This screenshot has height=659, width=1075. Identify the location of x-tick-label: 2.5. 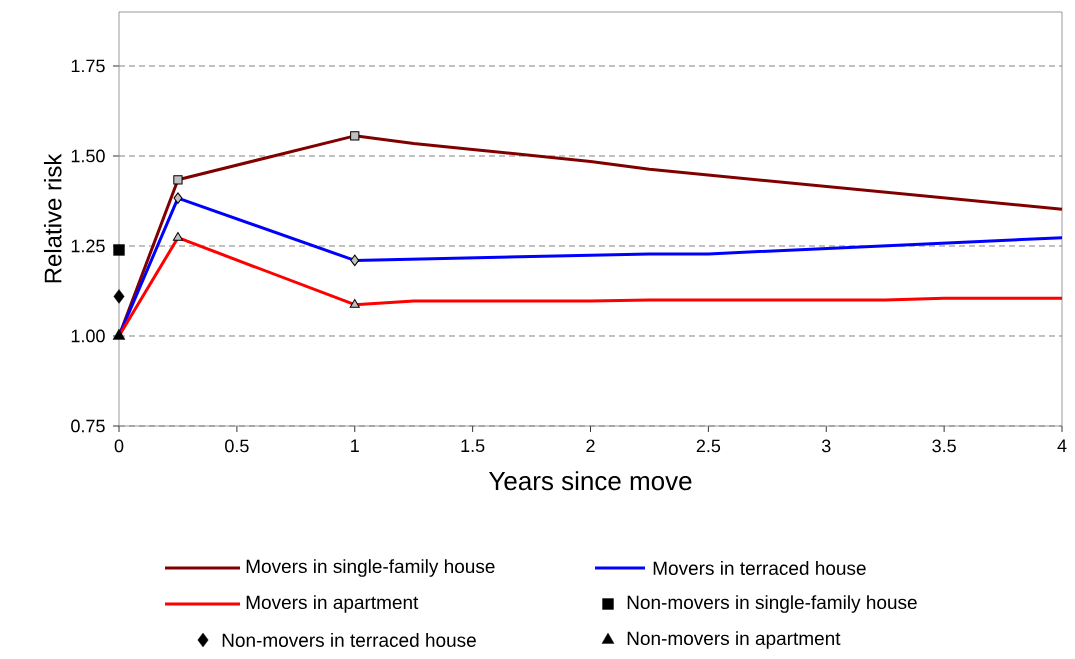
(708, 446).